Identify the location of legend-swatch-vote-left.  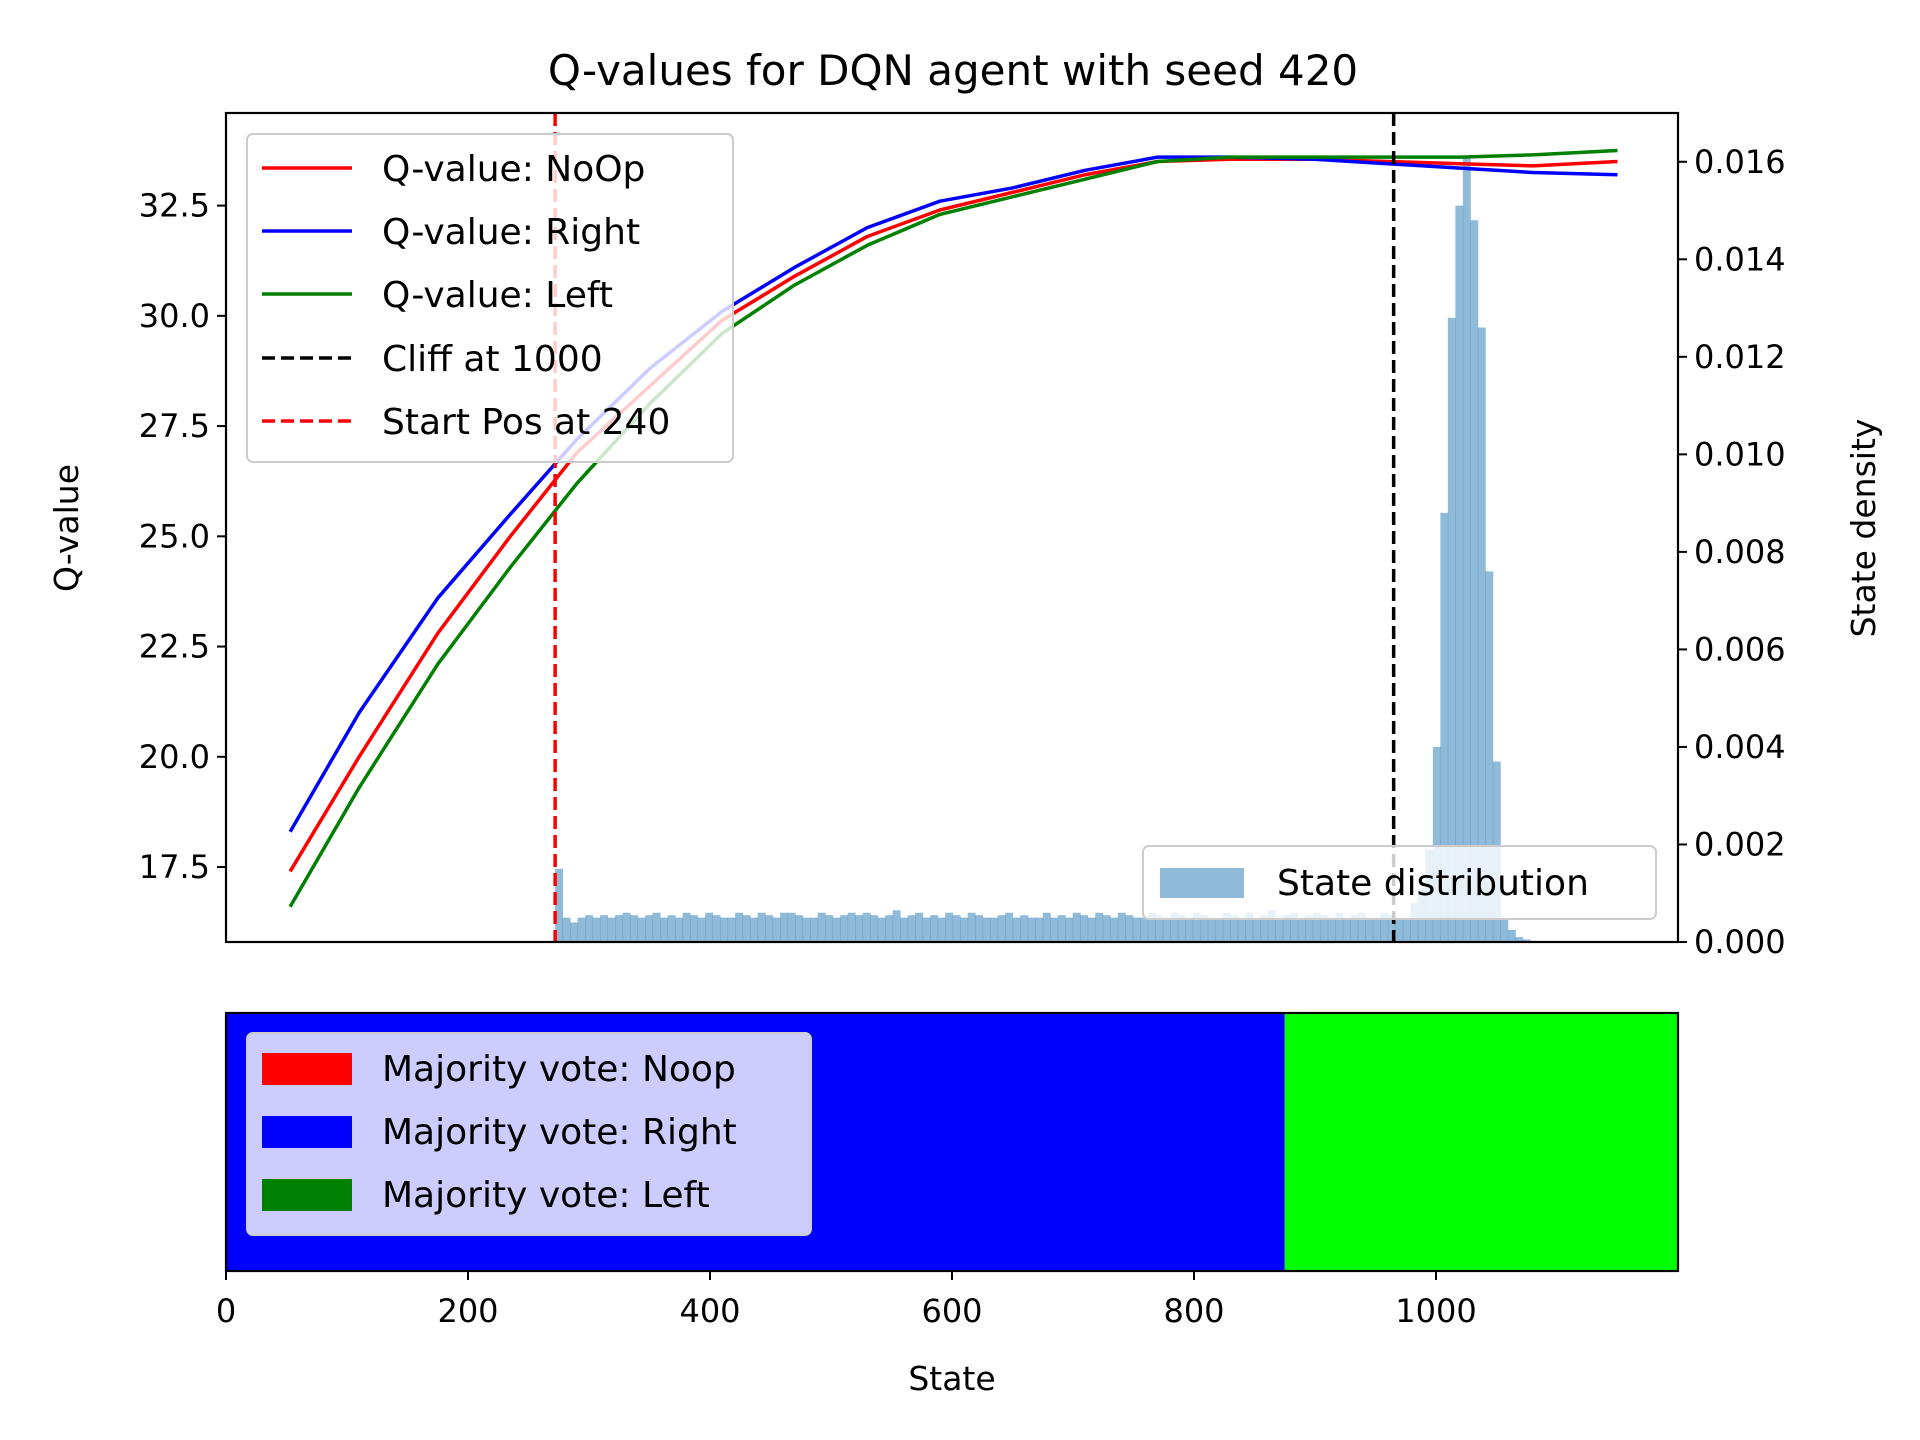
(307, 1195).